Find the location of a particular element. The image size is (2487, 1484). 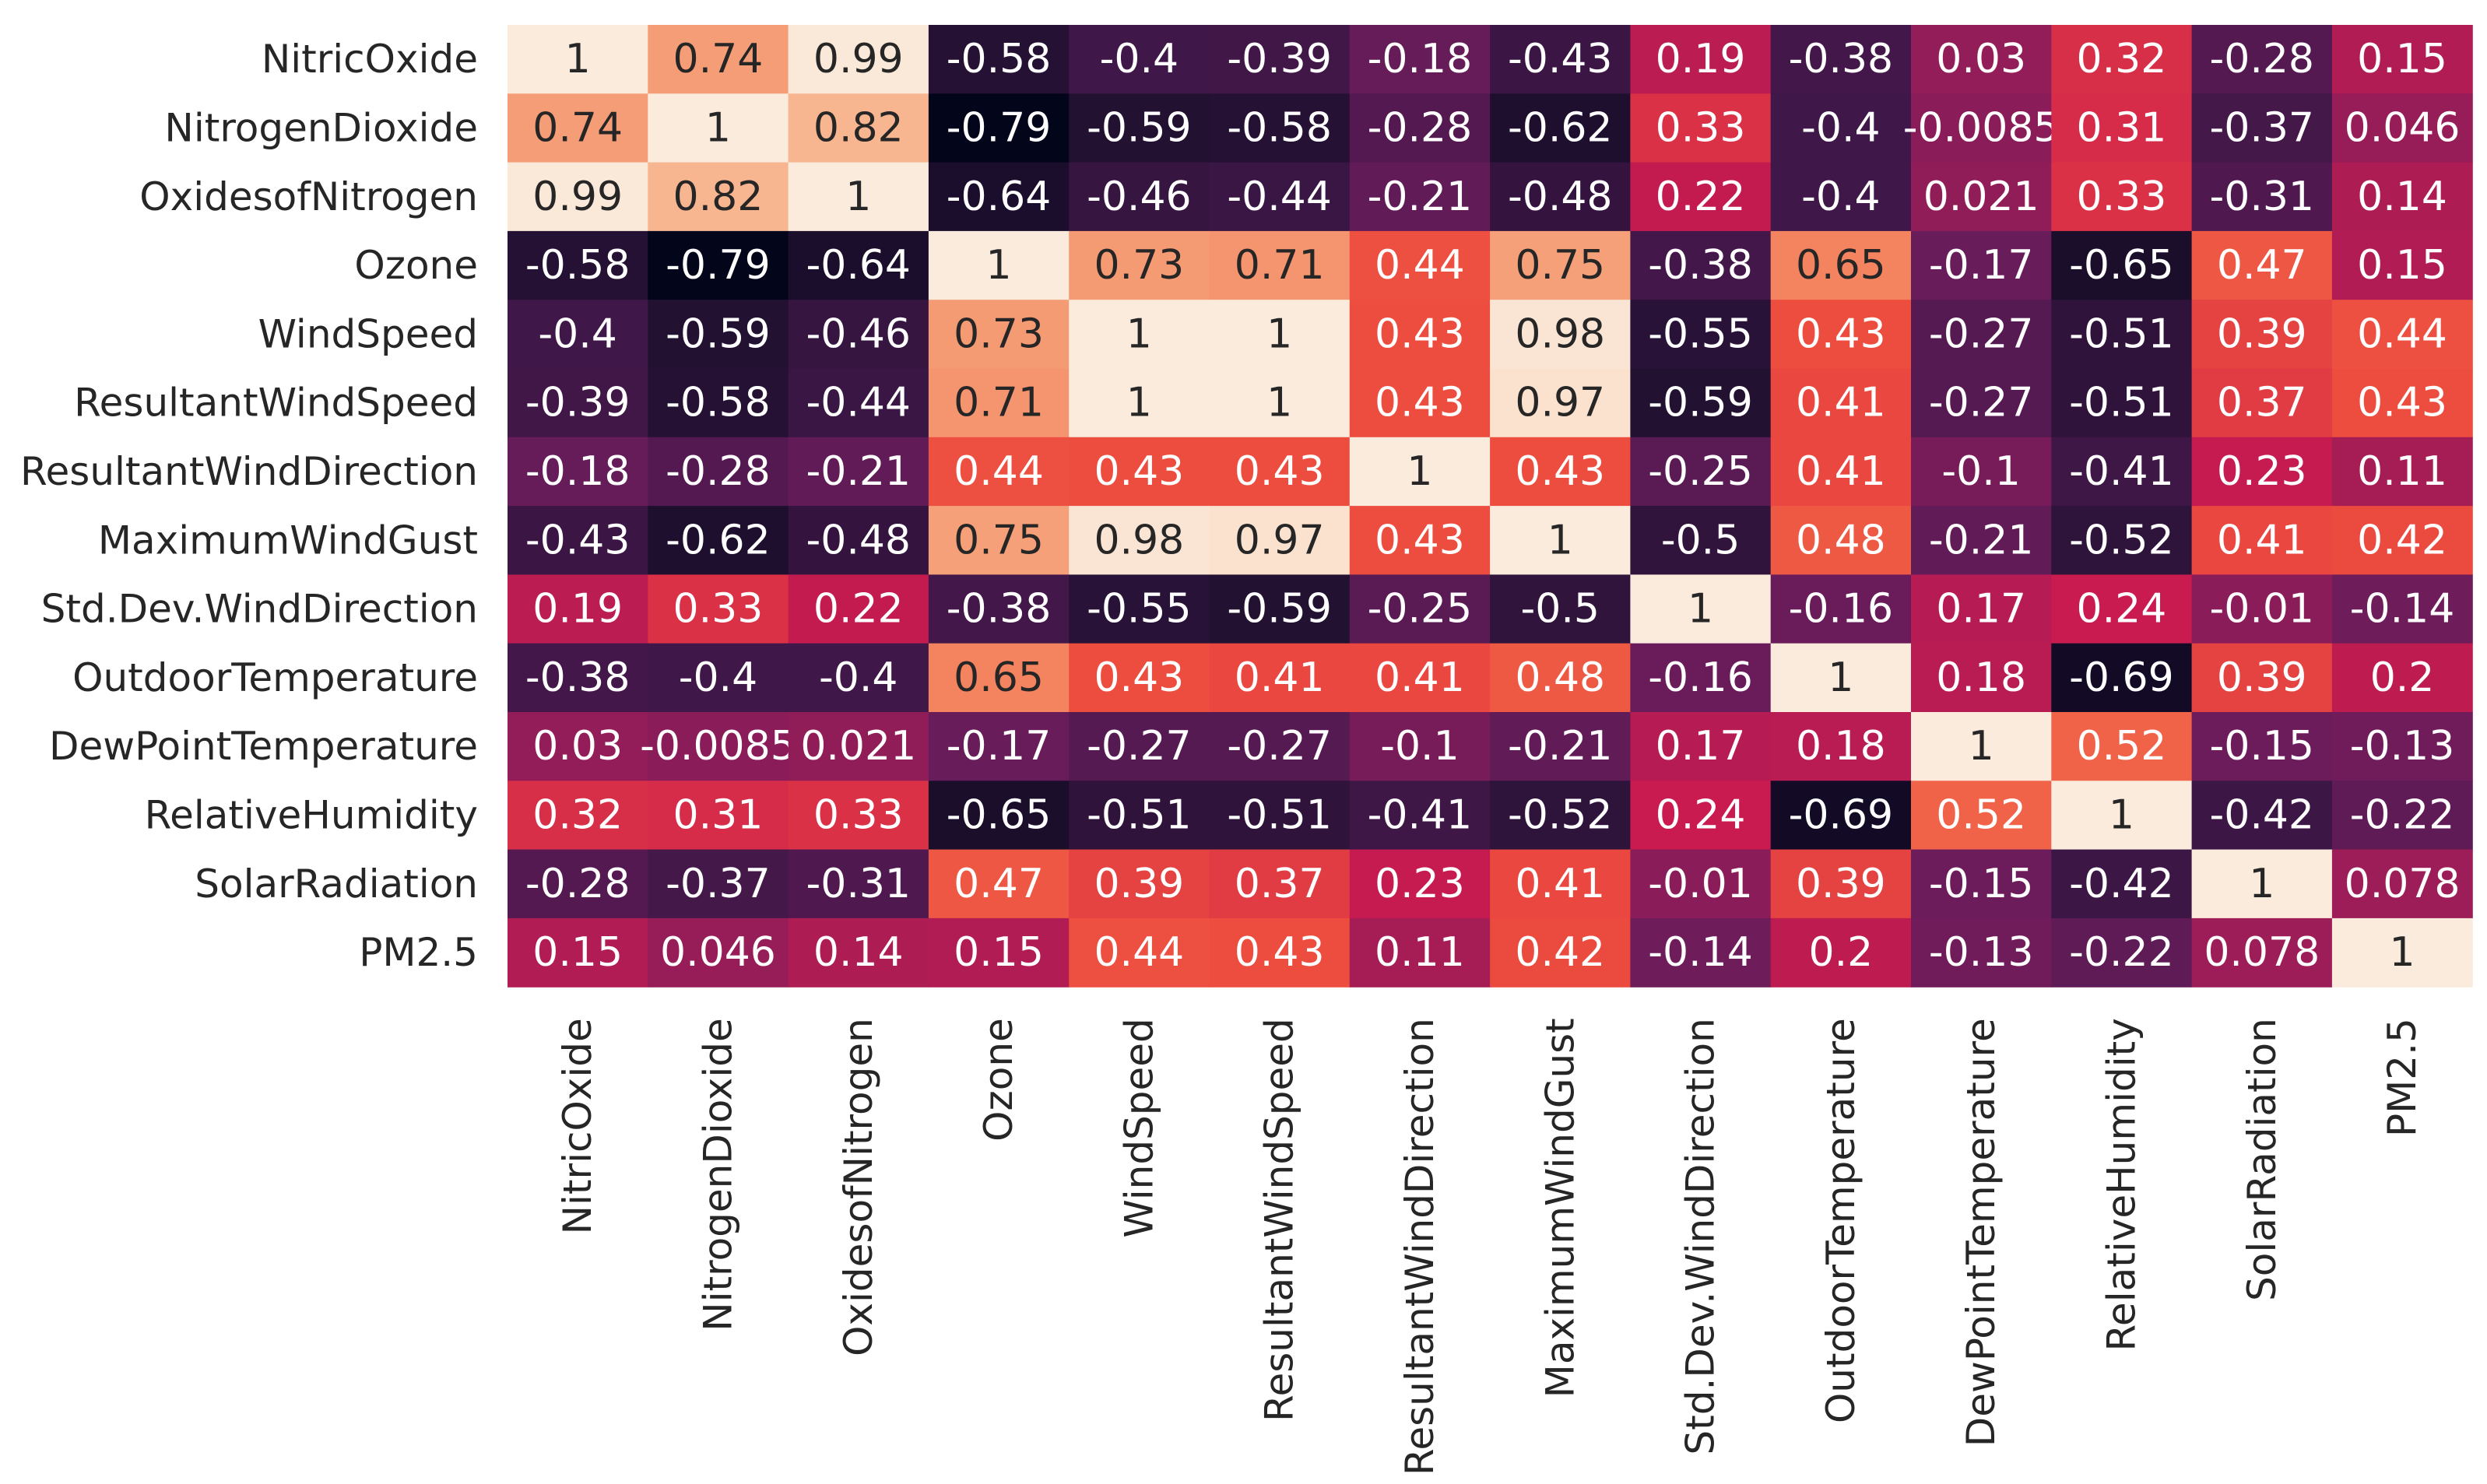

cell-value-label: -0.14 is located at coordinates (2402, 609).